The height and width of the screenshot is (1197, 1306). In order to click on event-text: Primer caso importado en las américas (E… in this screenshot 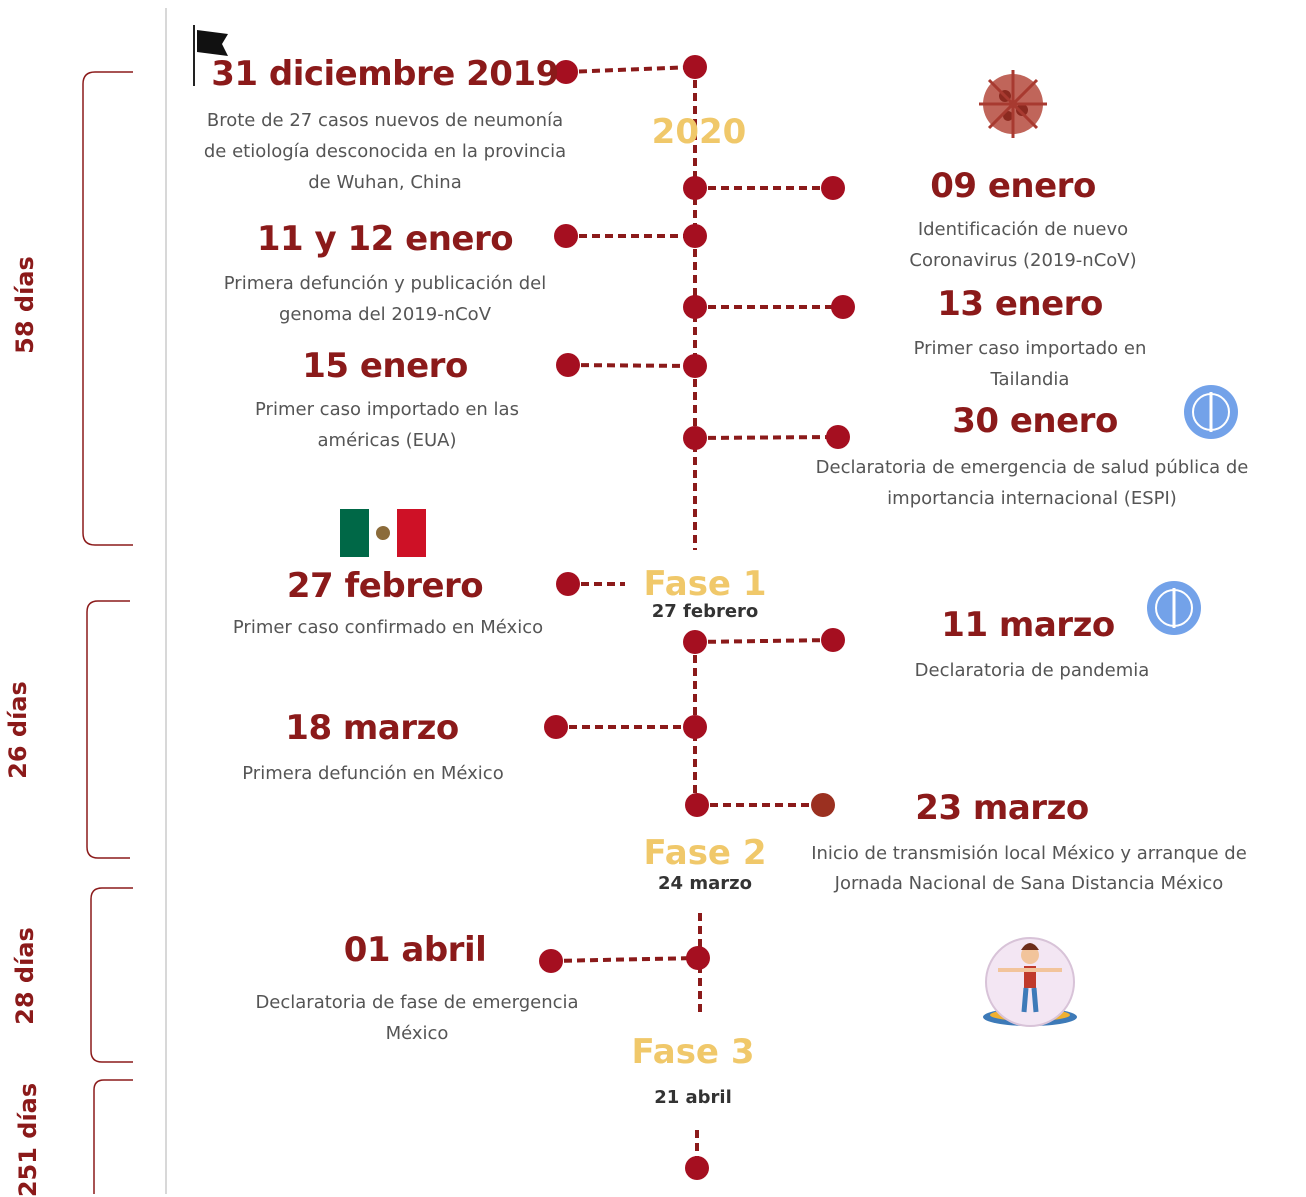, I will do `click(387, 425)`.